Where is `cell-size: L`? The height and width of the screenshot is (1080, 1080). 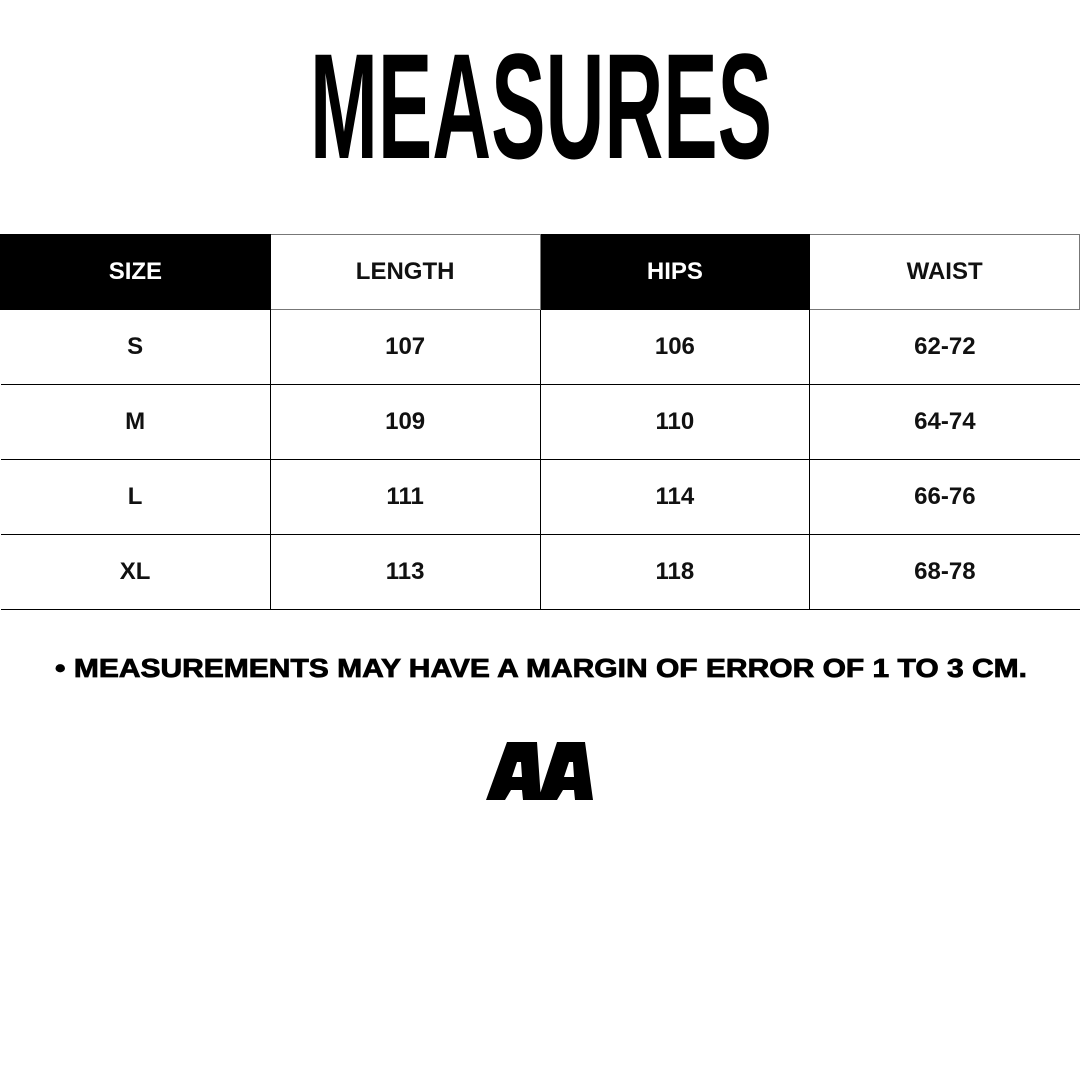
cell-size: L is located at coordinates (135, 497).